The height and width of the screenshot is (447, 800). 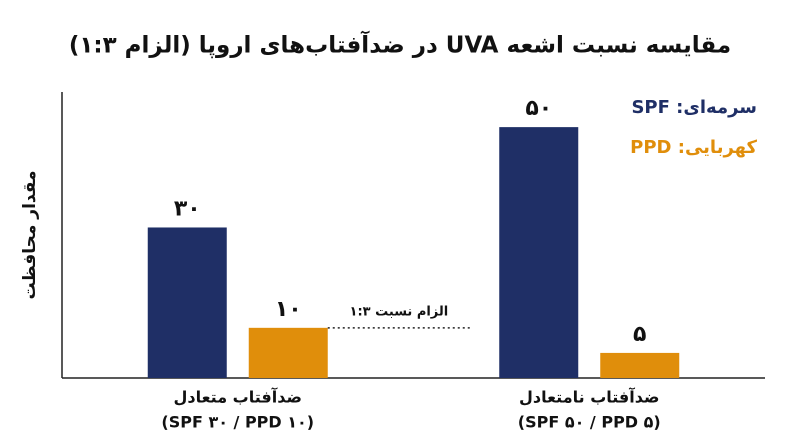 What do you see at coordinates (288, 309) in the screenshot?
I see `value-label: ۱۰` at bounding box center [288, 309].